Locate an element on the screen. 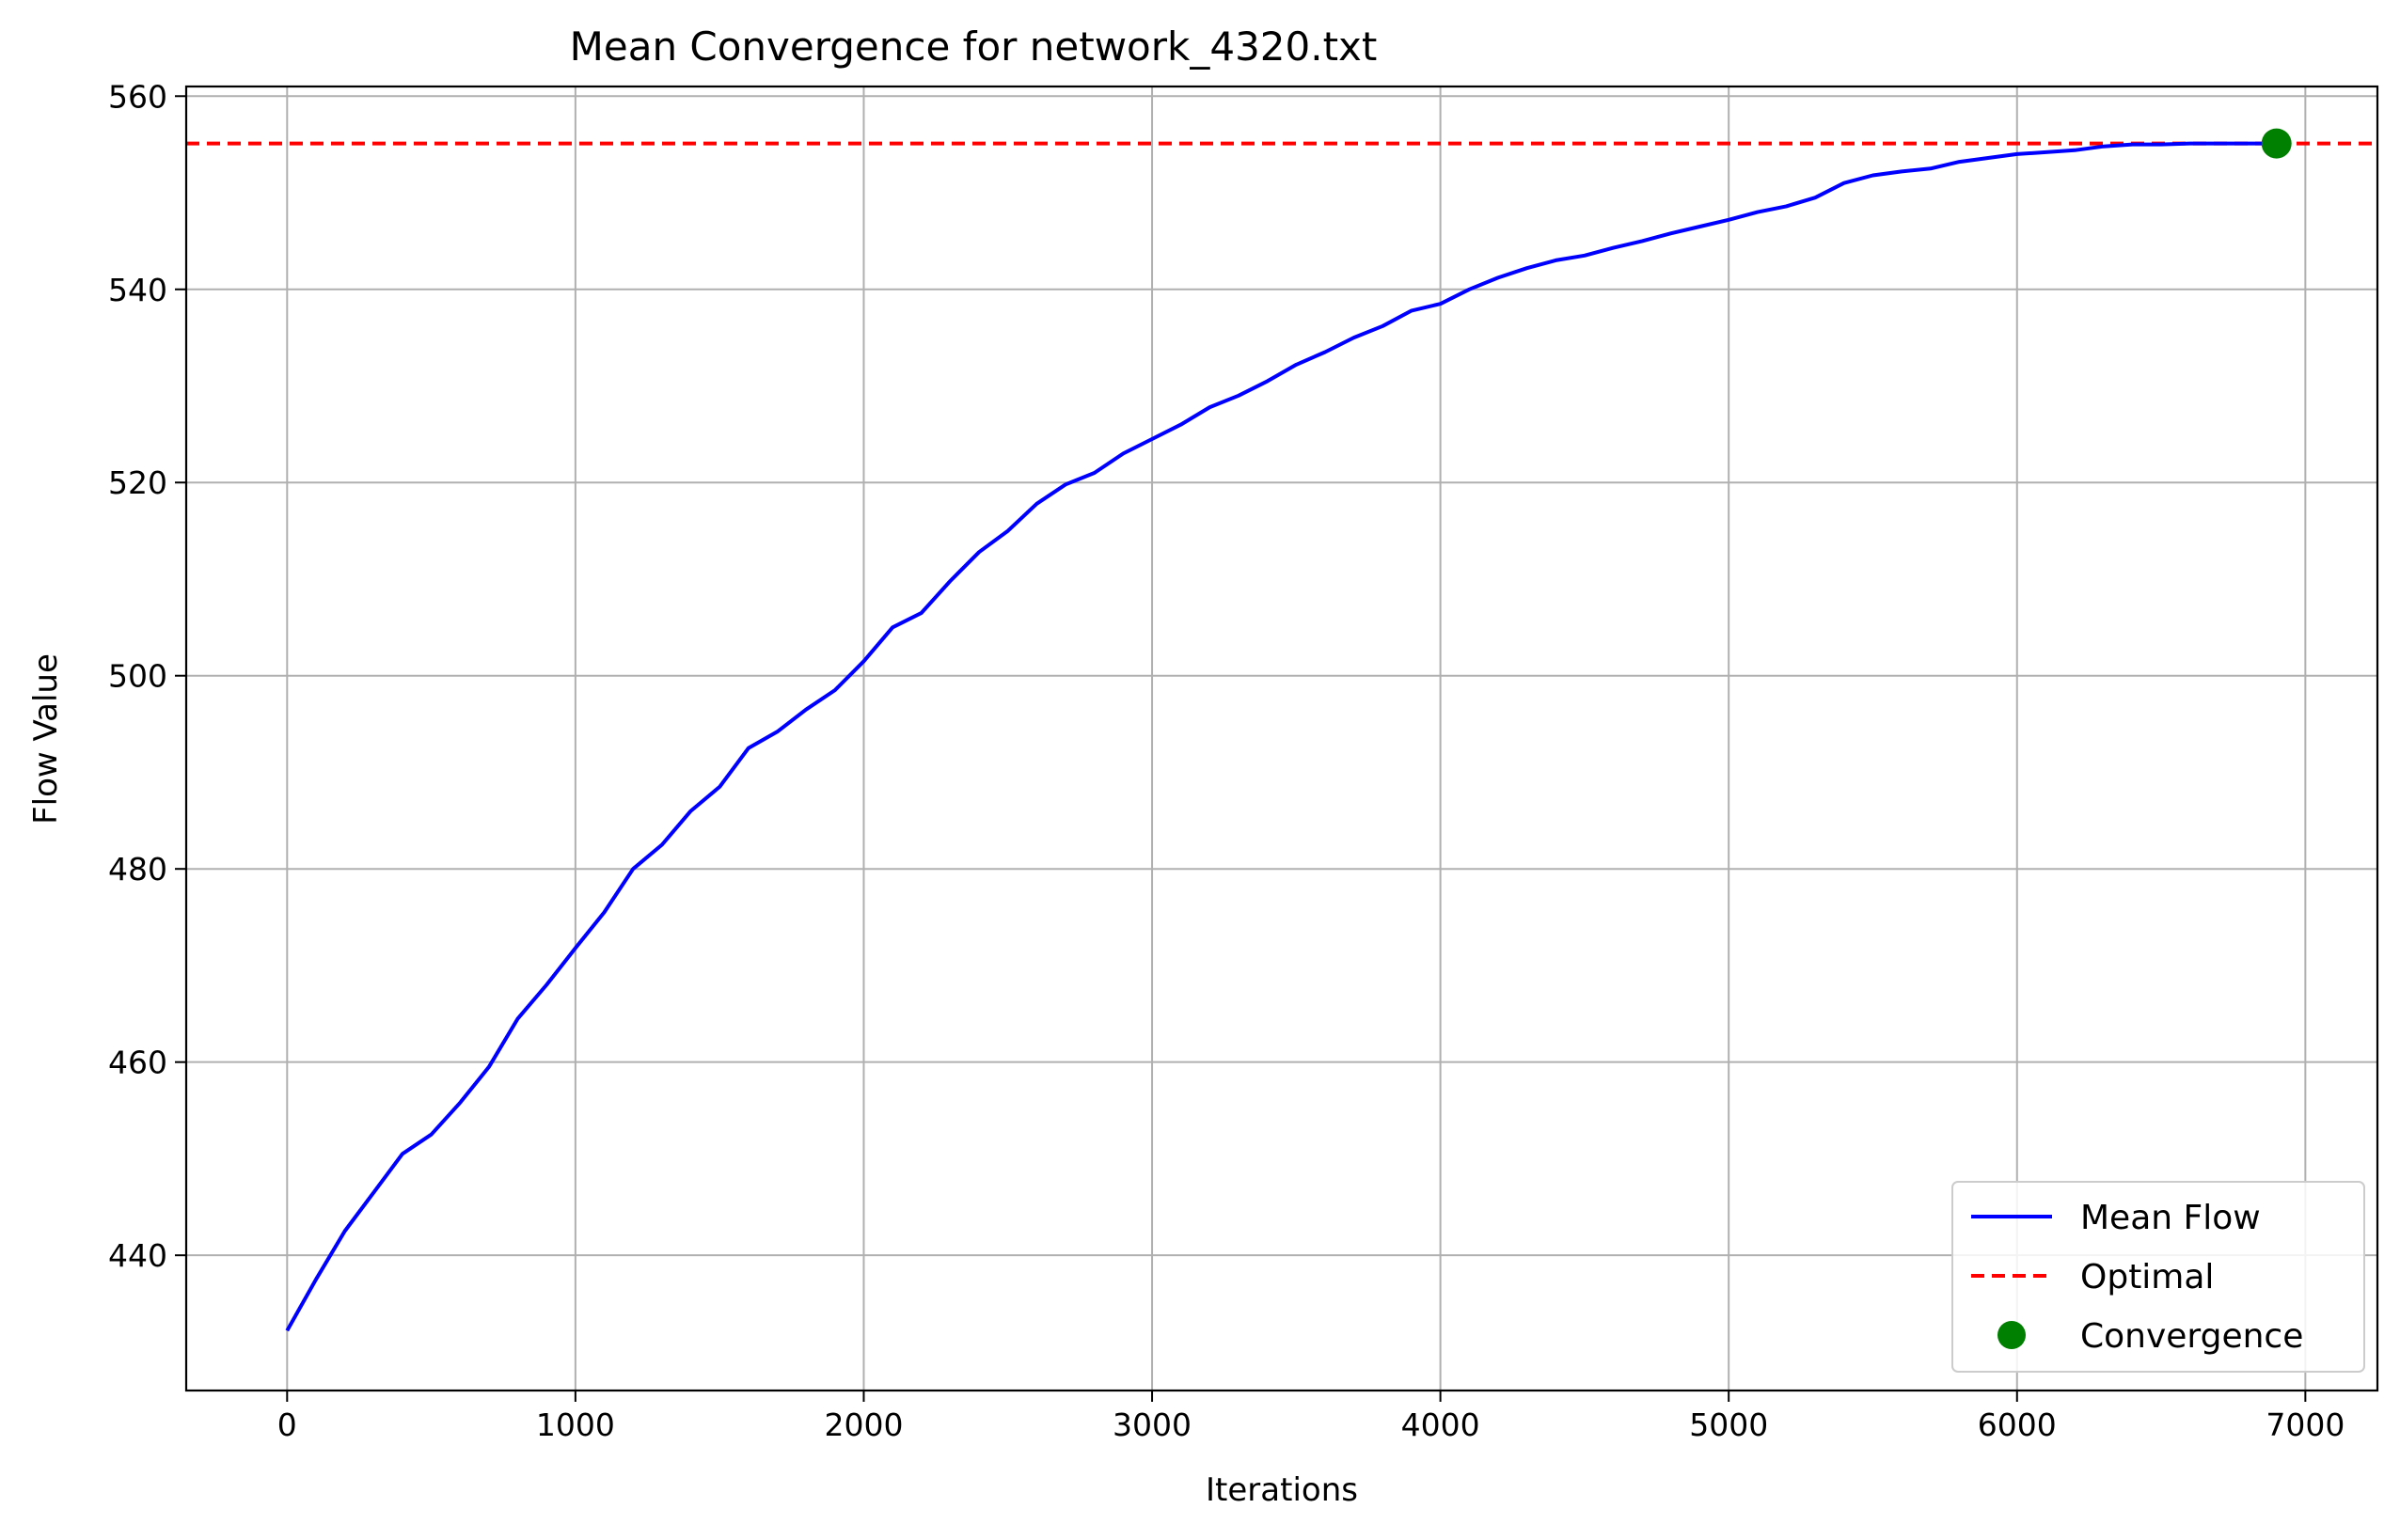  y-tick-label: 480 is located at coordinates (137, 869).